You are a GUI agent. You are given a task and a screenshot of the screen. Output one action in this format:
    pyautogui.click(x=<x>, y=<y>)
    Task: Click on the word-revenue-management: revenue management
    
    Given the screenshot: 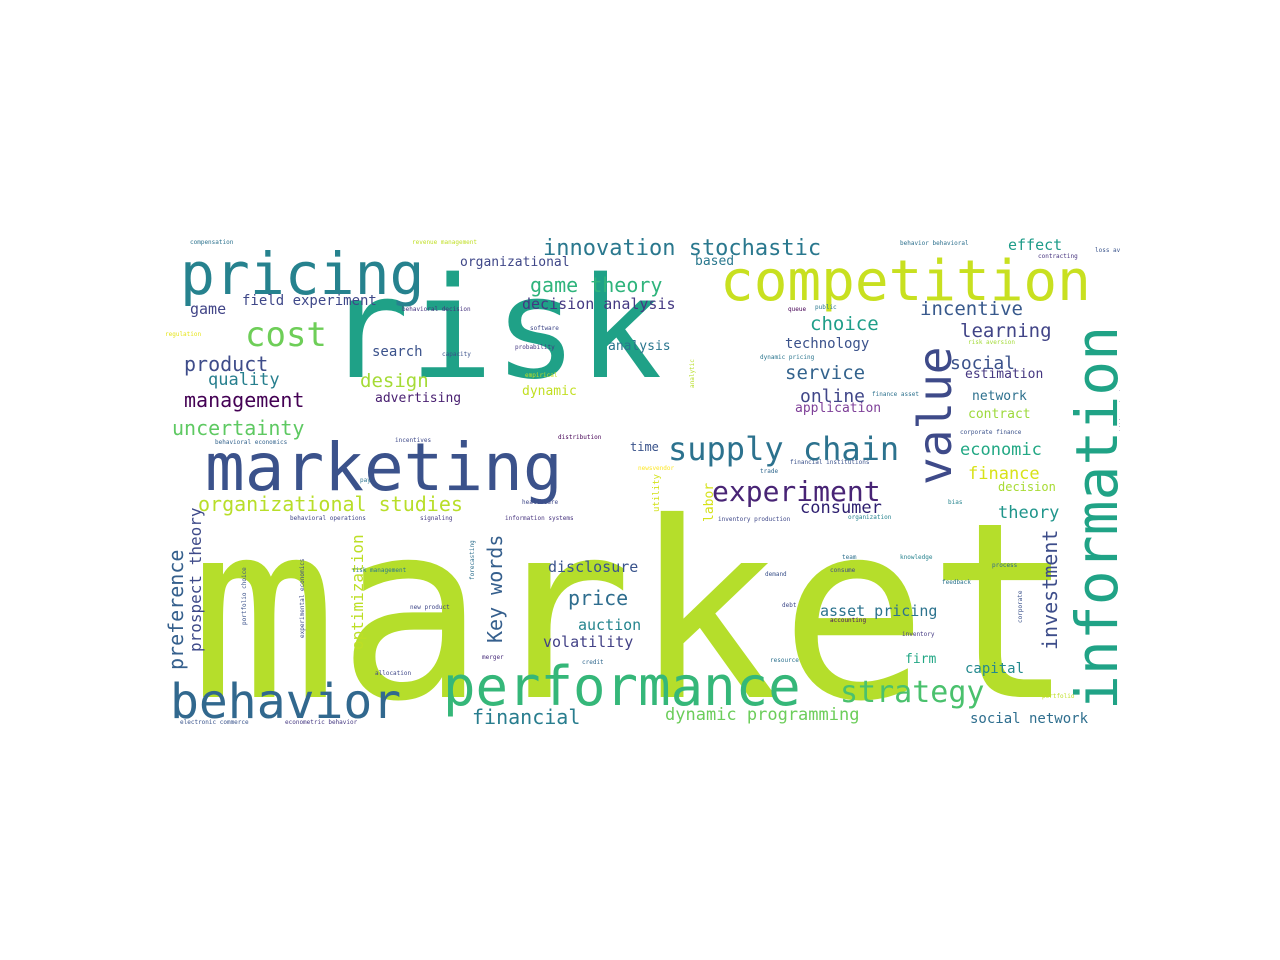 What is the action you would take?
    pyautogui.click(x=445, y=242)
    